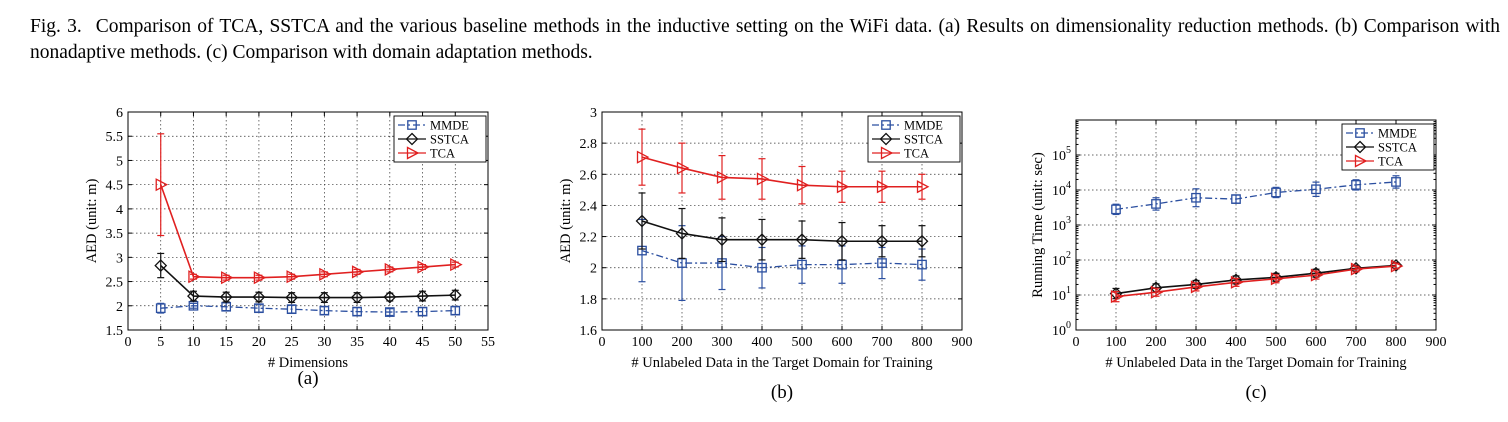 The image size is (1508, 422). I want to click on y-tick-label: 10⁵, so click(1061, 154).